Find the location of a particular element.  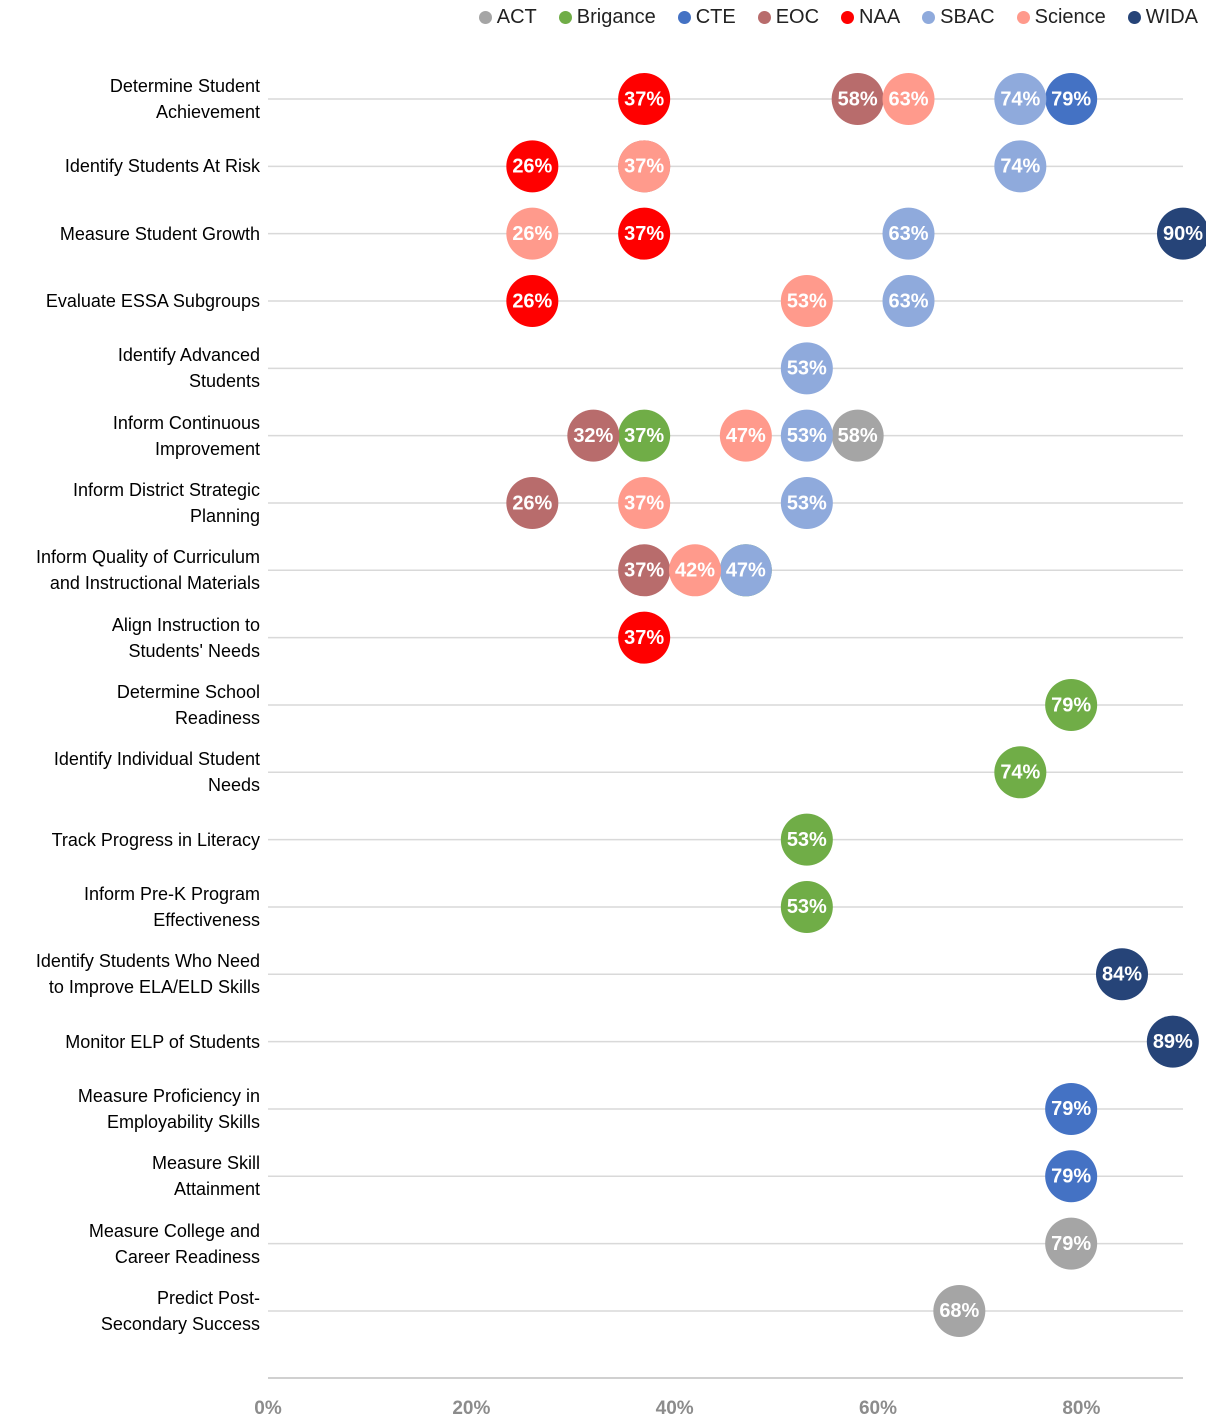

legend-item: ACT is located at coordinates (507, 17).